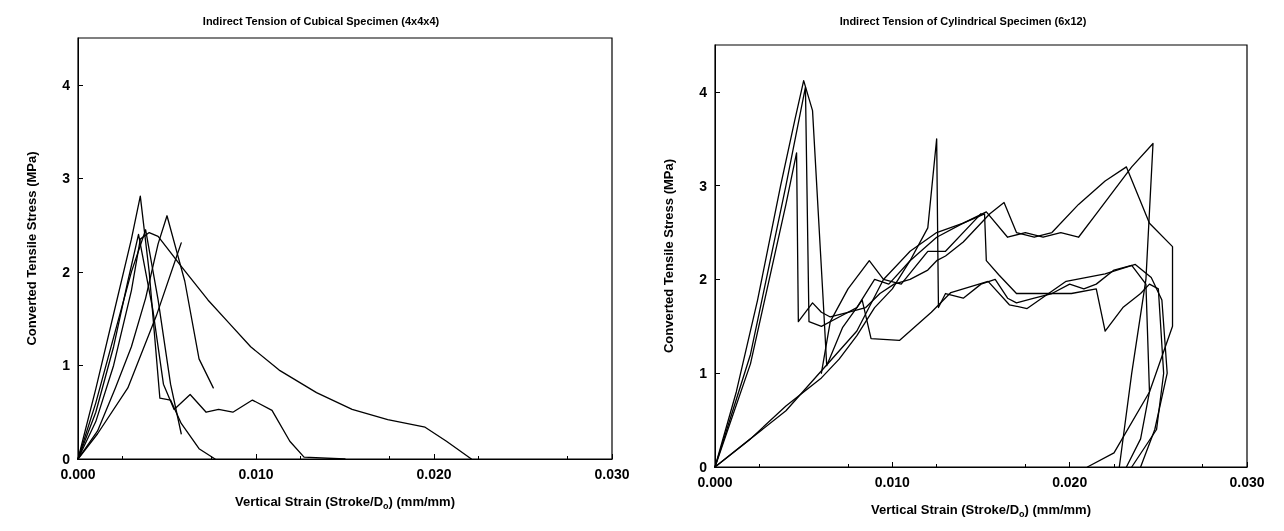  I want to click on chart-title: Indirect Tension of Cubical Specimen (4x4x4), so click(321, 20).